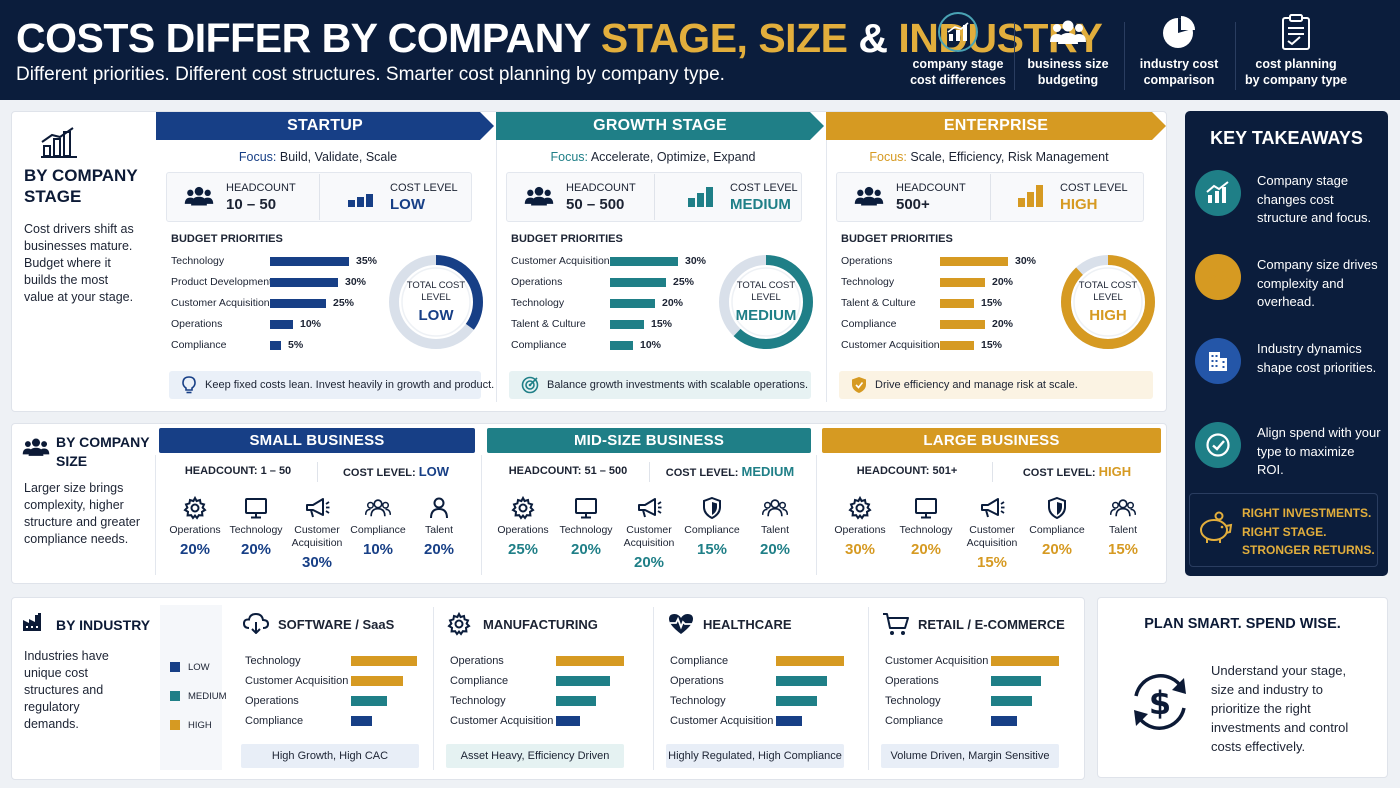 This screenshot has width=1400, height=788. I want to click on size-section-title: BY COMPANY SIZE, so click(103, 451).